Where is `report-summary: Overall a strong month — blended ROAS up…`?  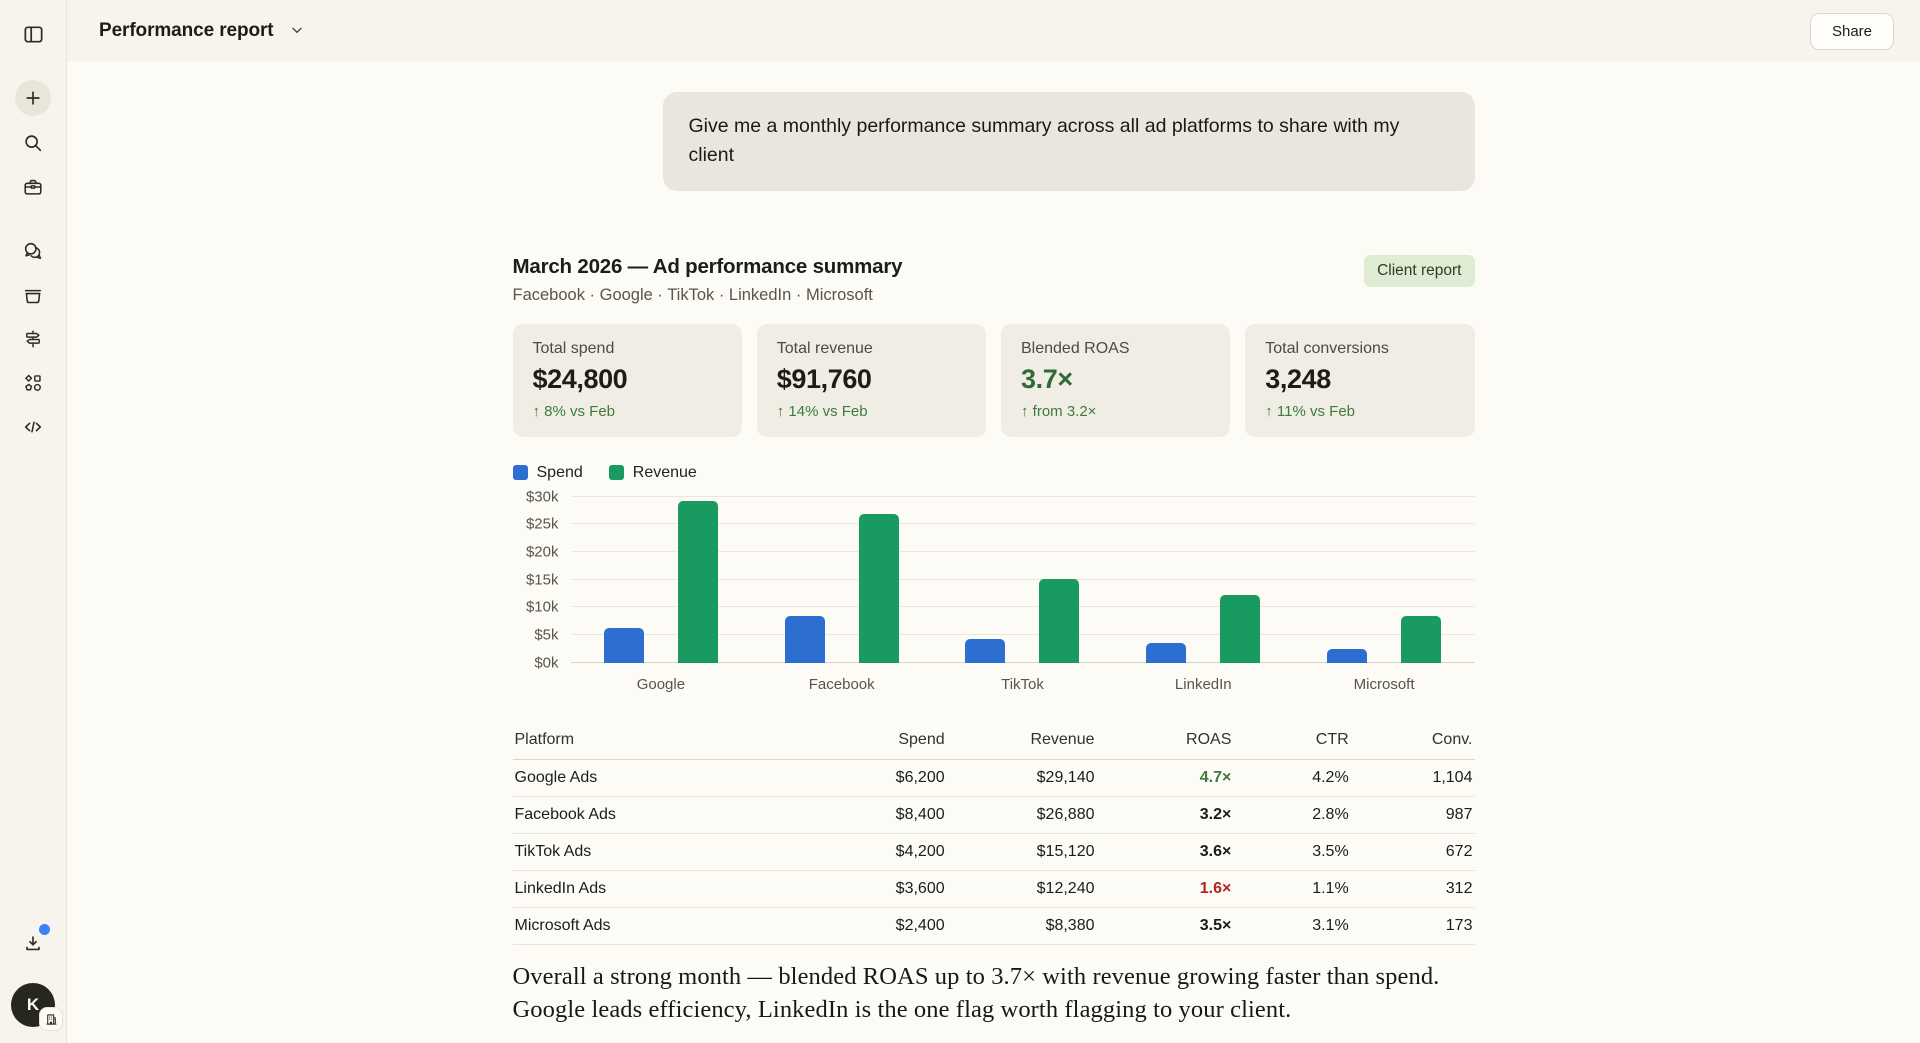 report-summary: Overall a strong month — blended ROAS up… is located at coordinates (976, 992).